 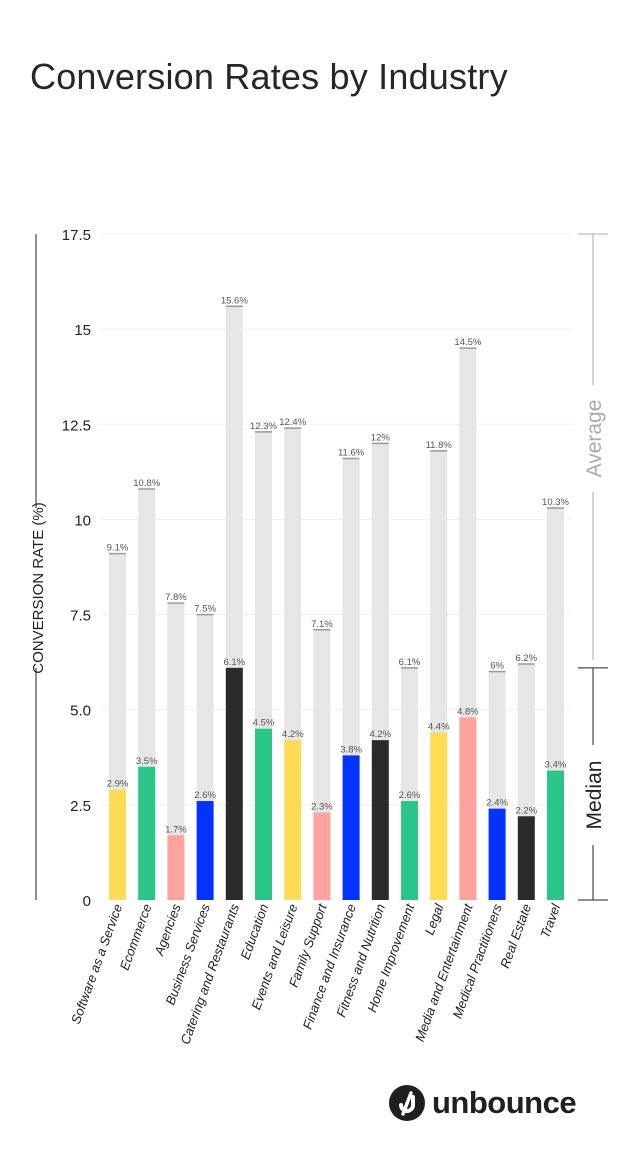 I want to click on x-tick-label: Education, so click(x=254, y=931).